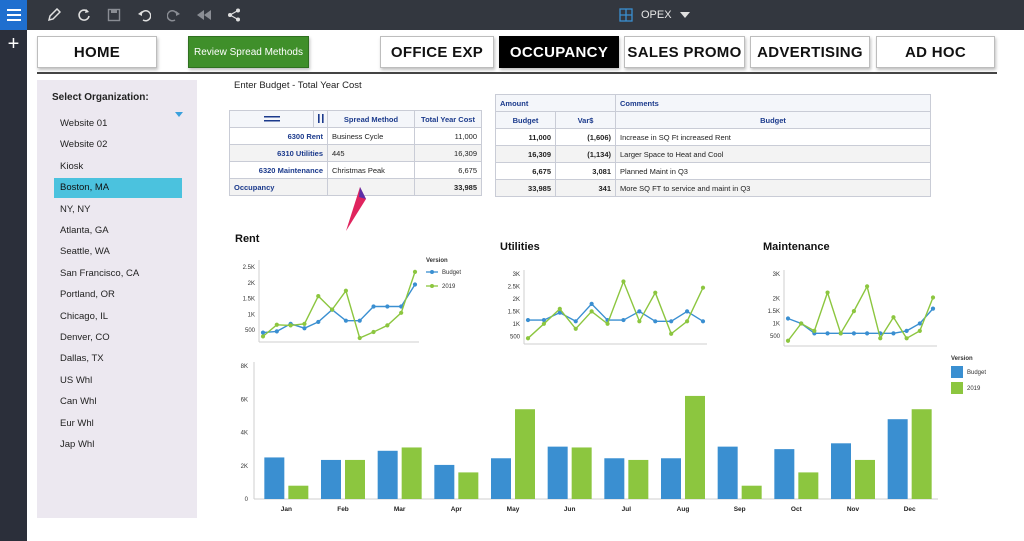  I want to click on spread-method-cell: Christmas Peak, so click(371, 170).